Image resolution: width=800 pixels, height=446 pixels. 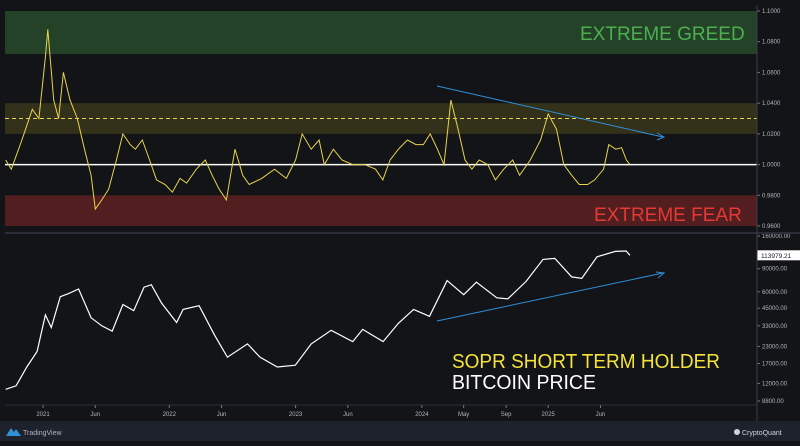 I want to click on price-y-tick-label: 8800.00, so click(x=773, y=402).